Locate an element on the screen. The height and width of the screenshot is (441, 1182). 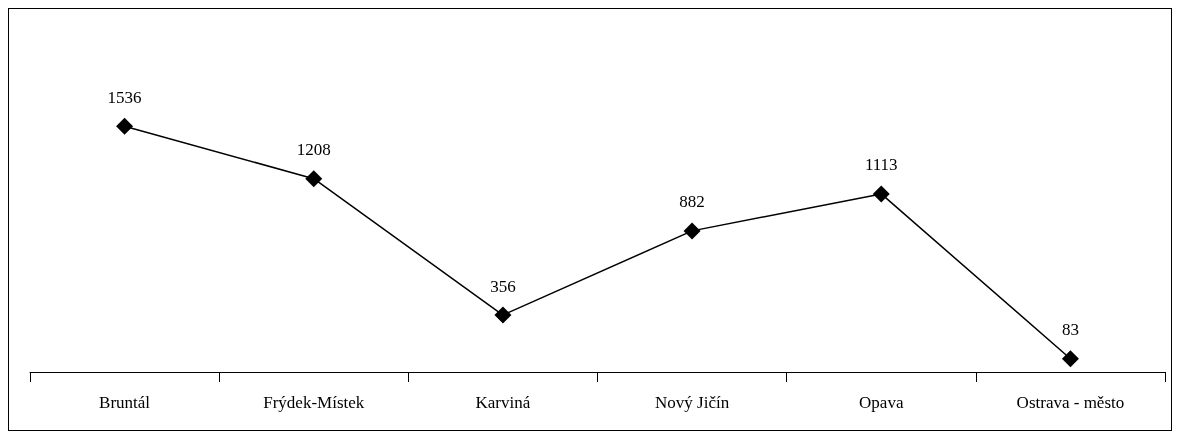
x-tick-label: Karviná is located at coordinates (503, 402).